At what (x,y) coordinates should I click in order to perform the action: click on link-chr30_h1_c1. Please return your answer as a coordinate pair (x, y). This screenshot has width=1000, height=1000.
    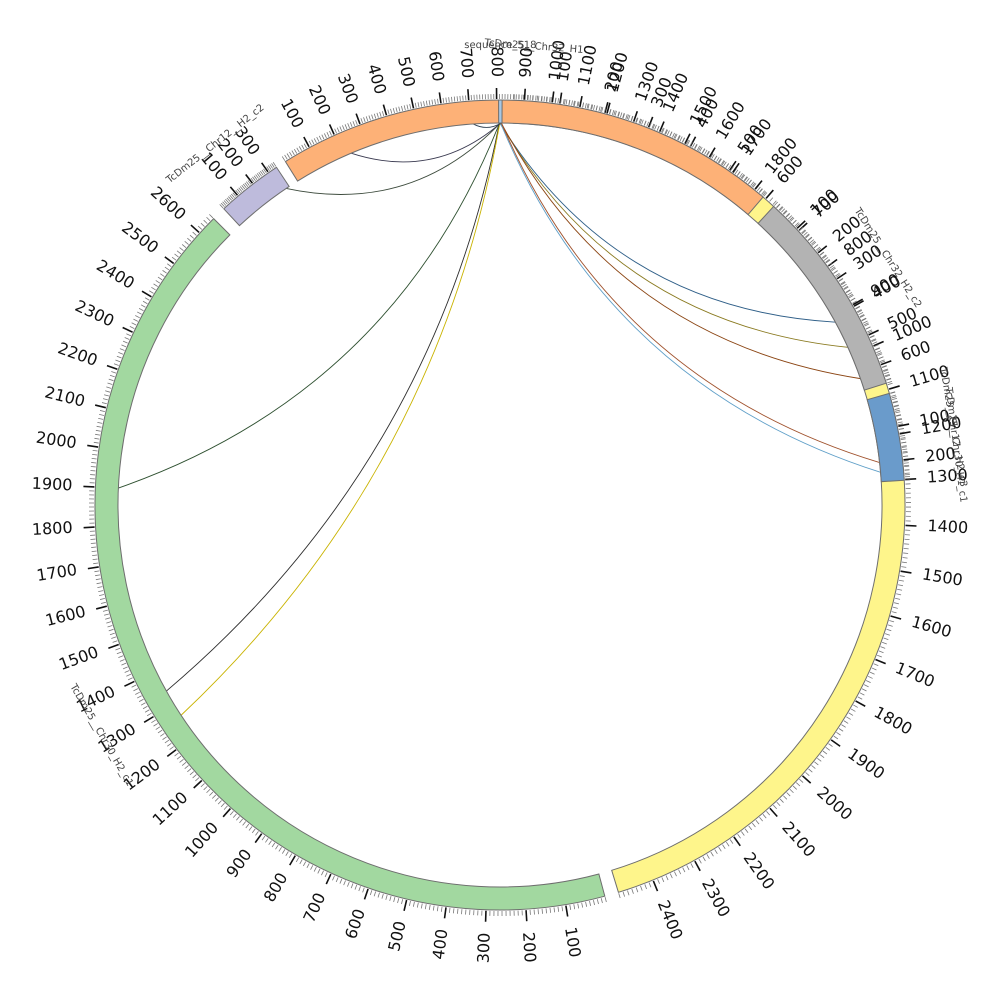
    Looking at the image, I should click on (673, 235).